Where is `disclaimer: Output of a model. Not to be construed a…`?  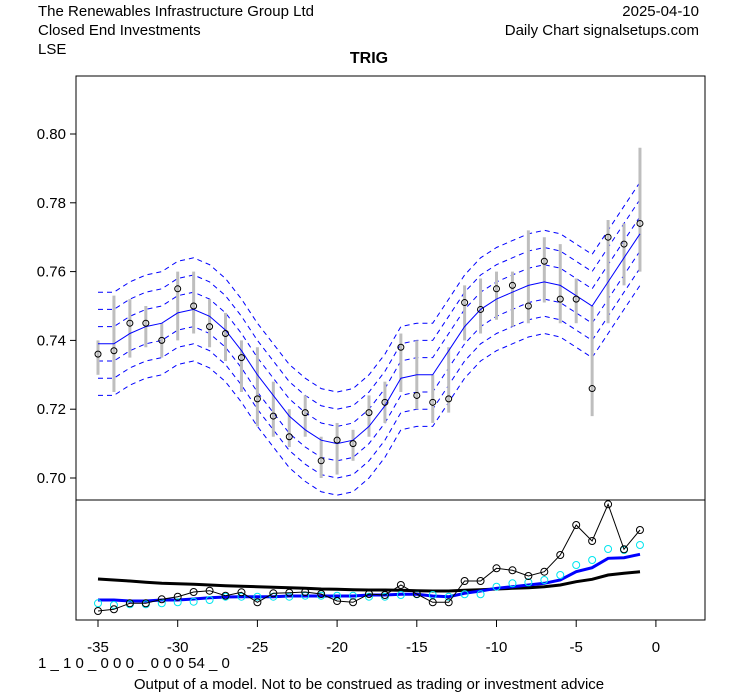
disclaimer: Output of a model. Not to be construed a… is located at coordinates (369, 684).